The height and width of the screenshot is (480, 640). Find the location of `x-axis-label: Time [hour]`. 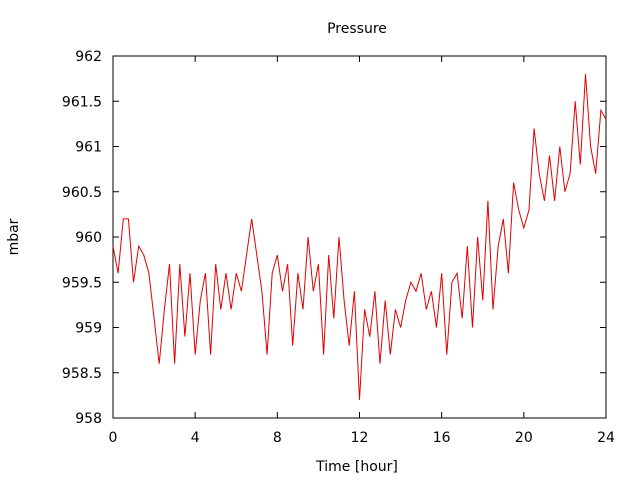

x-axis-label: Time [hour] is located at coordinates (356, 467).